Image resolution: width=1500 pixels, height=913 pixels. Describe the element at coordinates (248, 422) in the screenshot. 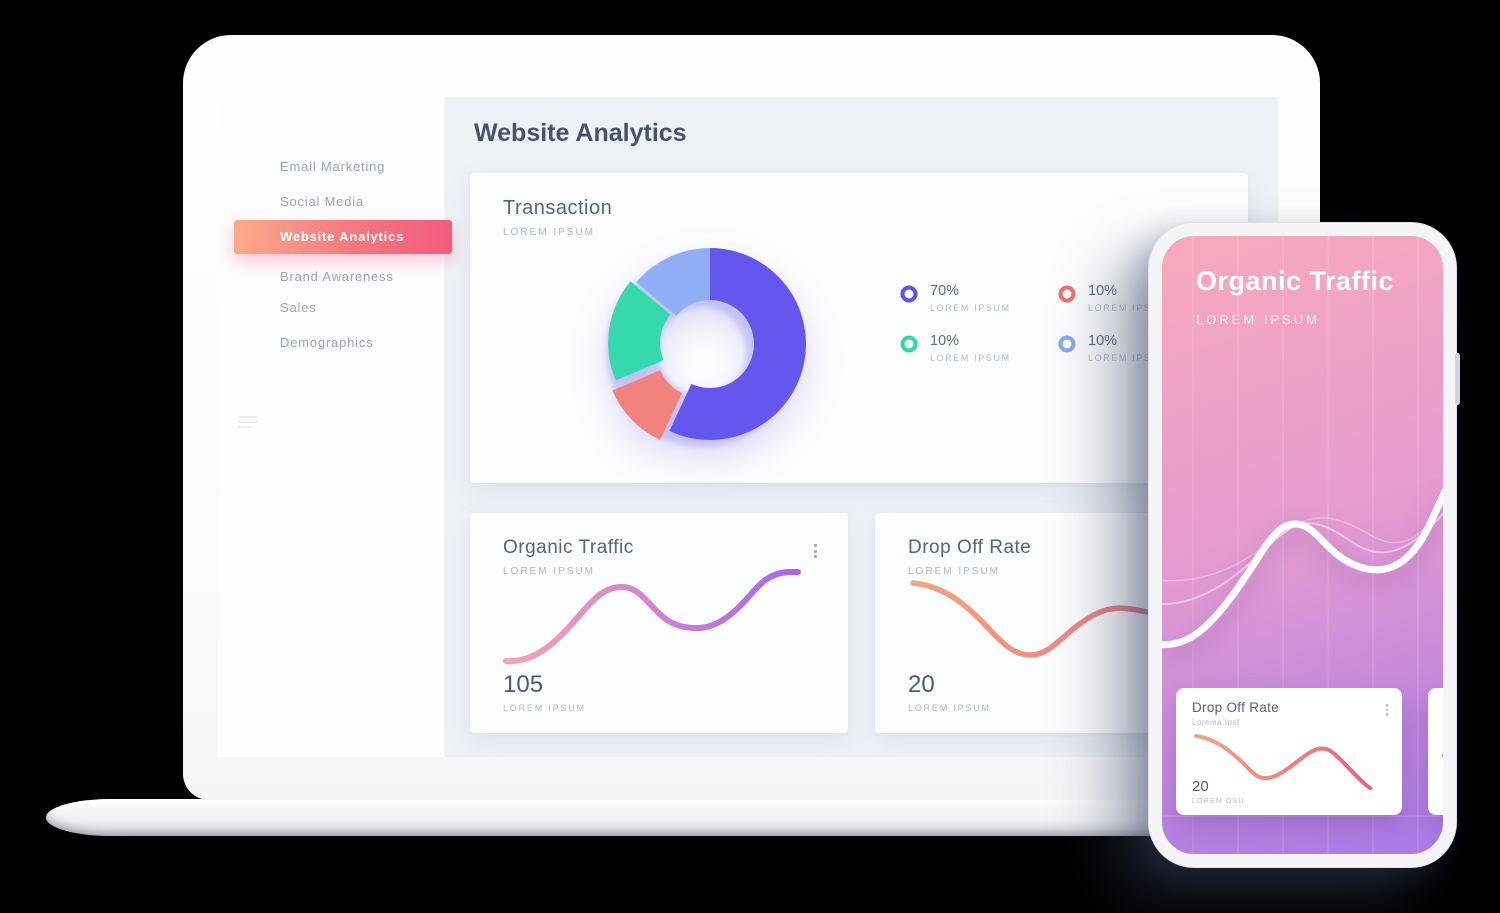

I see `menu-icon` at that location.